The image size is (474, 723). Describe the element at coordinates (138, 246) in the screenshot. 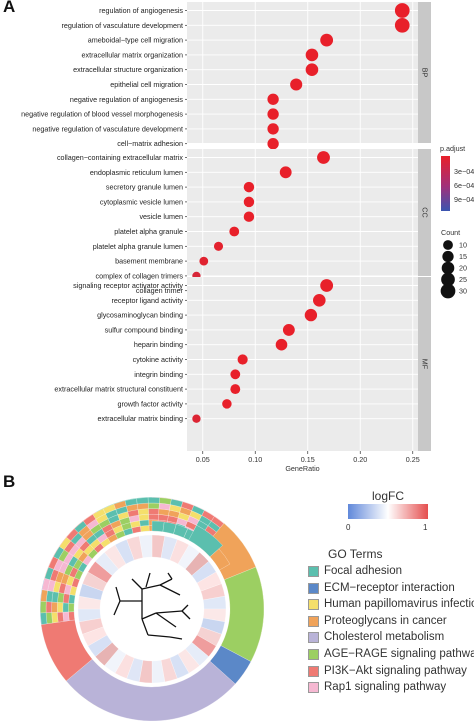

I see `term-label: platelet alpha granule lumen` at that location.